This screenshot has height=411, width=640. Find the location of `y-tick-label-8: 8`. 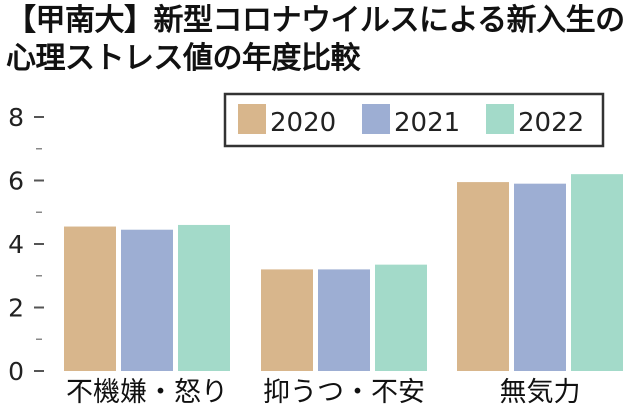

y-tick-label-8: 8 is located at coordinates (16, 117).